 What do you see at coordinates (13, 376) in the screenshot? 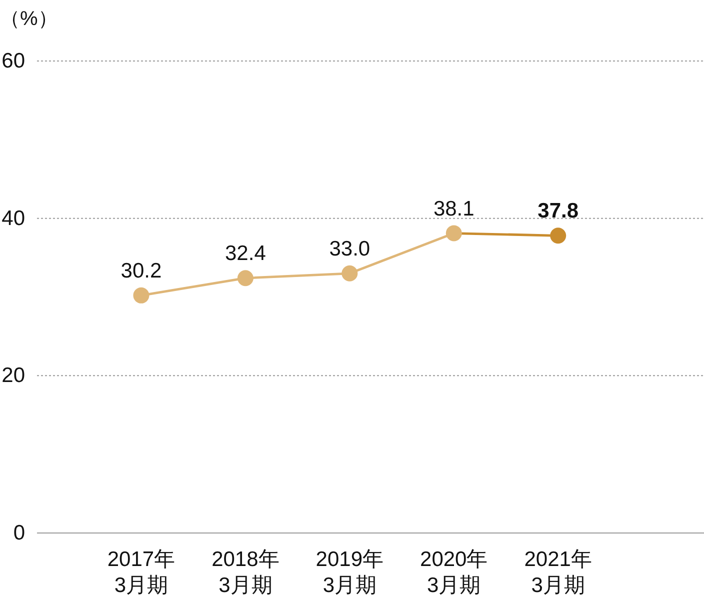
I see `y-tick-label: 20` at bounding box center [13, 376].